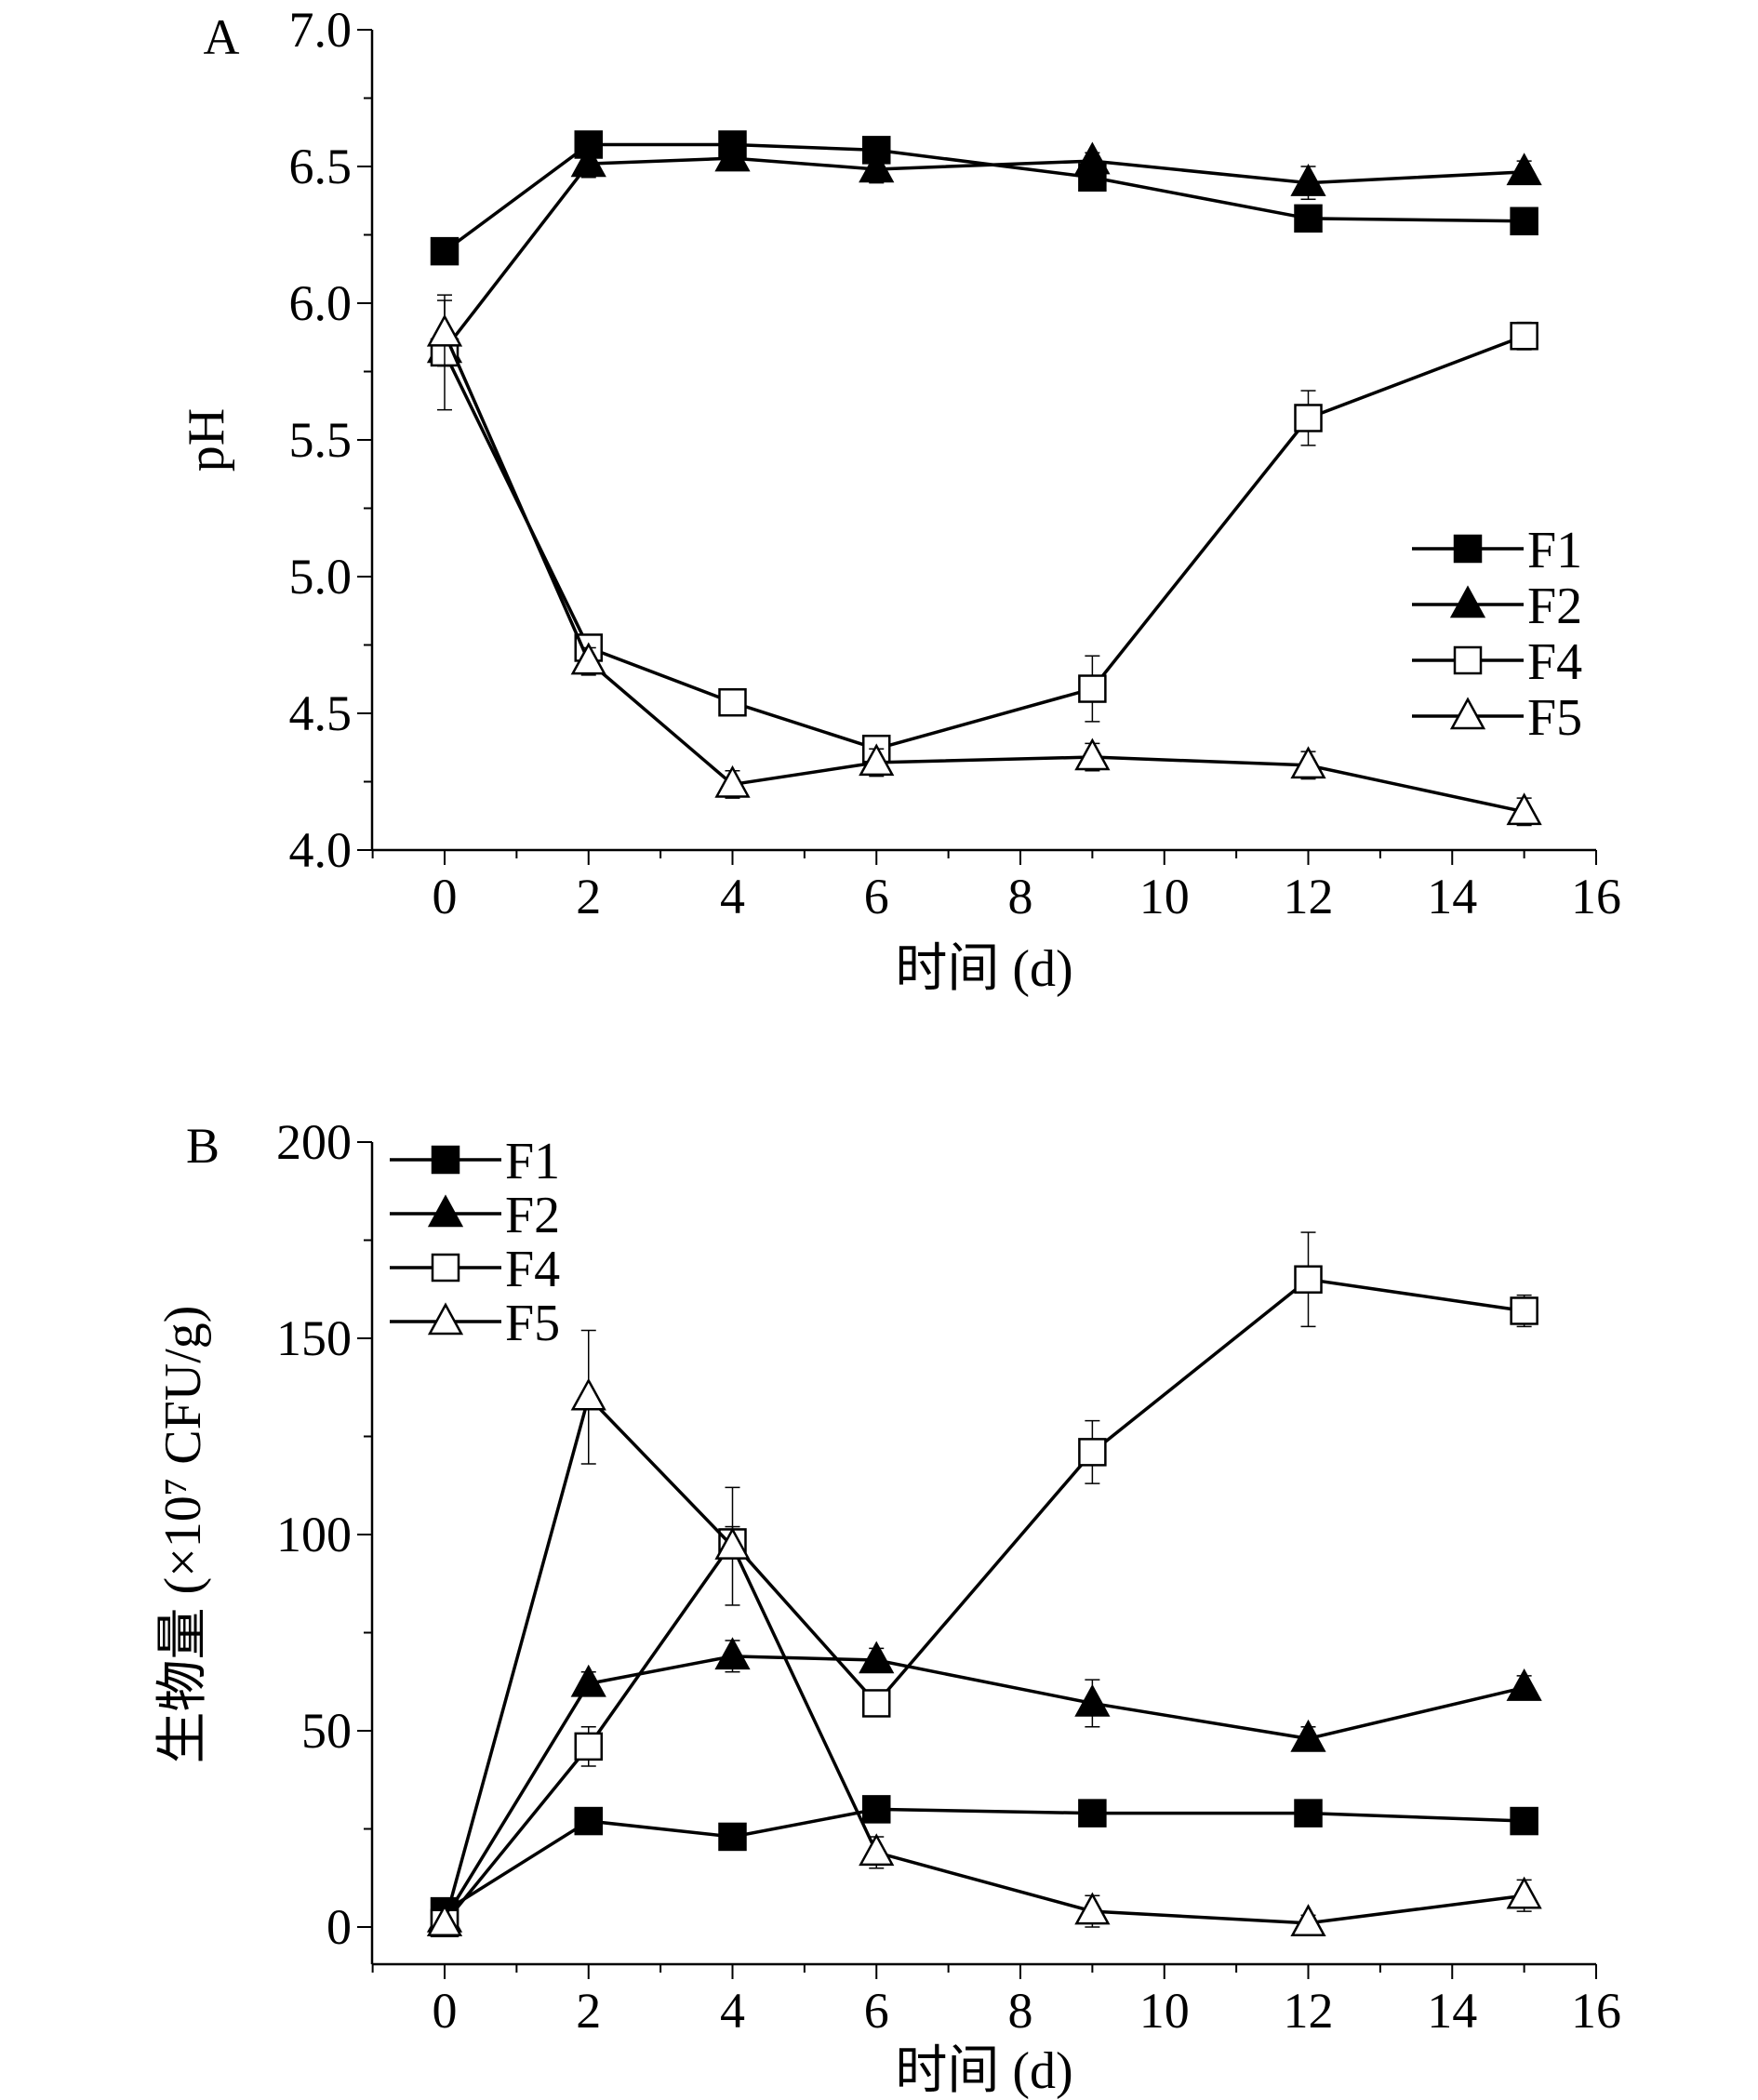 This screenshot has height=2100, width=1758. Describe the element at coordinates (314, 1338) in the screenshot. I see `y-tick-label: 150` at that location.